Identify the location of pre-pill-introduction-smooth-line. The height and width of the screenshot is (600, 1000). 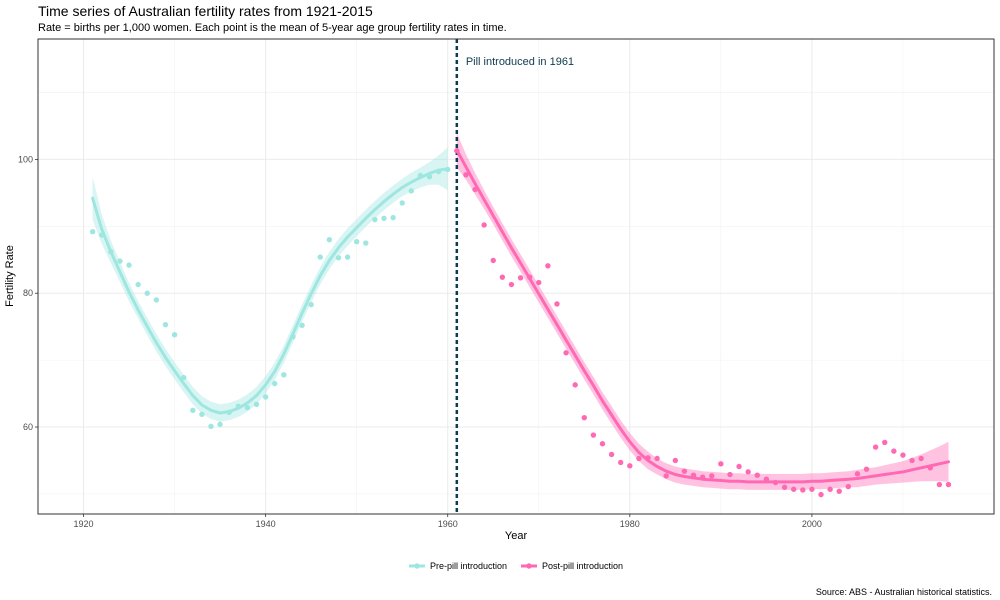
(270, 291).